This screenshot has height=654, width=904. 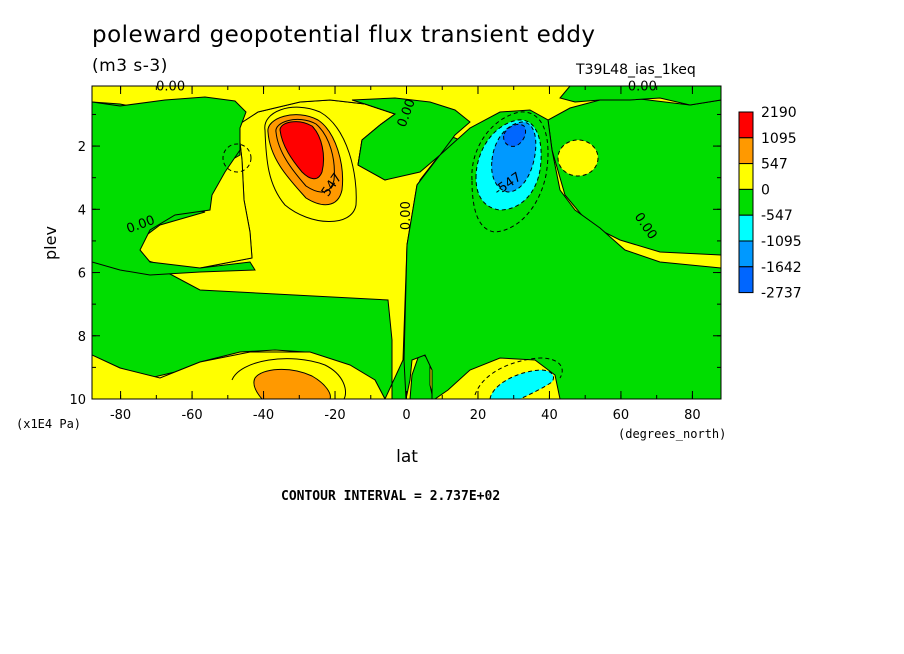 I want to click on field-positive-surface-lobe, so click(x=292, y=383).